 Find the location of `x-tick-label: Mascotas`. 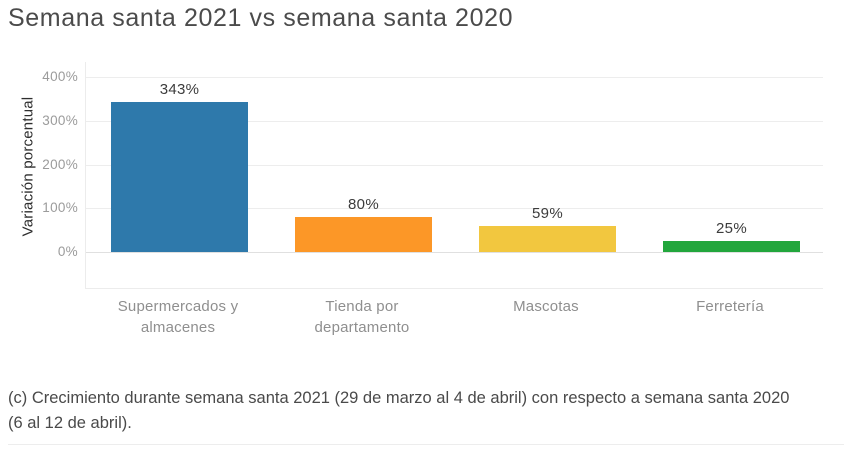

x-tick-label: Mascotas is located at coordinates (546, 306).